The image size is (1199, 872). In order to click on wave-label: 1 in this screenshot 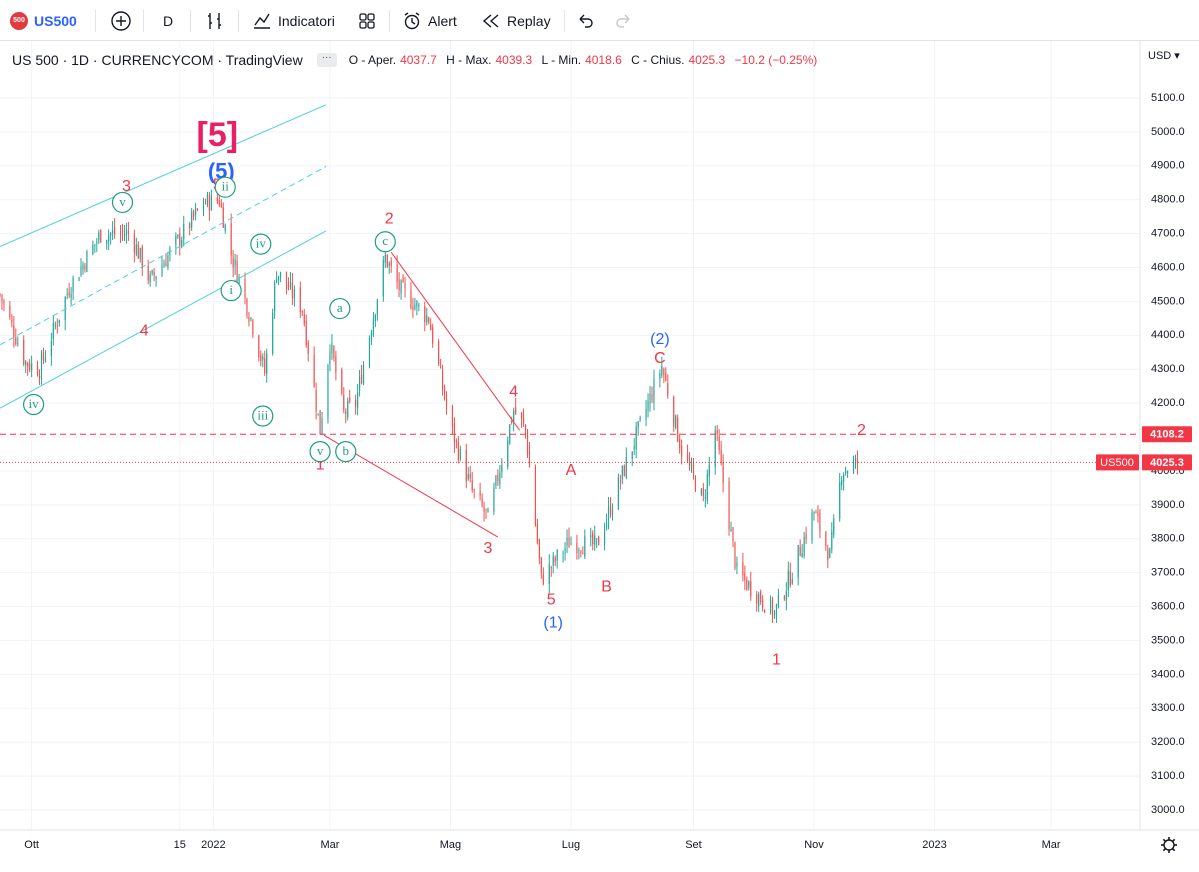, I will do `click(320, 464)`.